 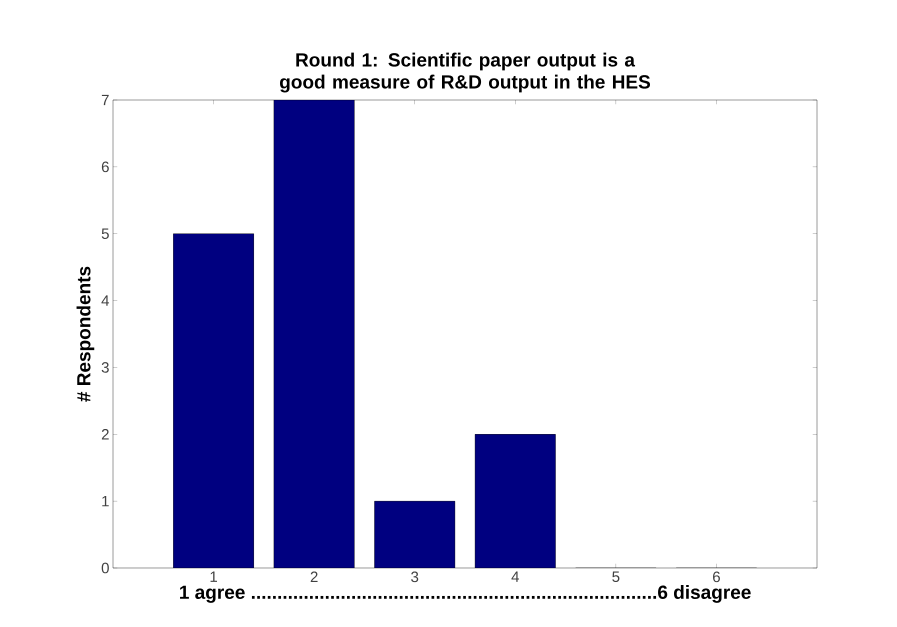 What do you see at coordinates (85, 334) in the screenshot?
I see `y-axis-title: # Respondents` at bounding box center [85, 334].